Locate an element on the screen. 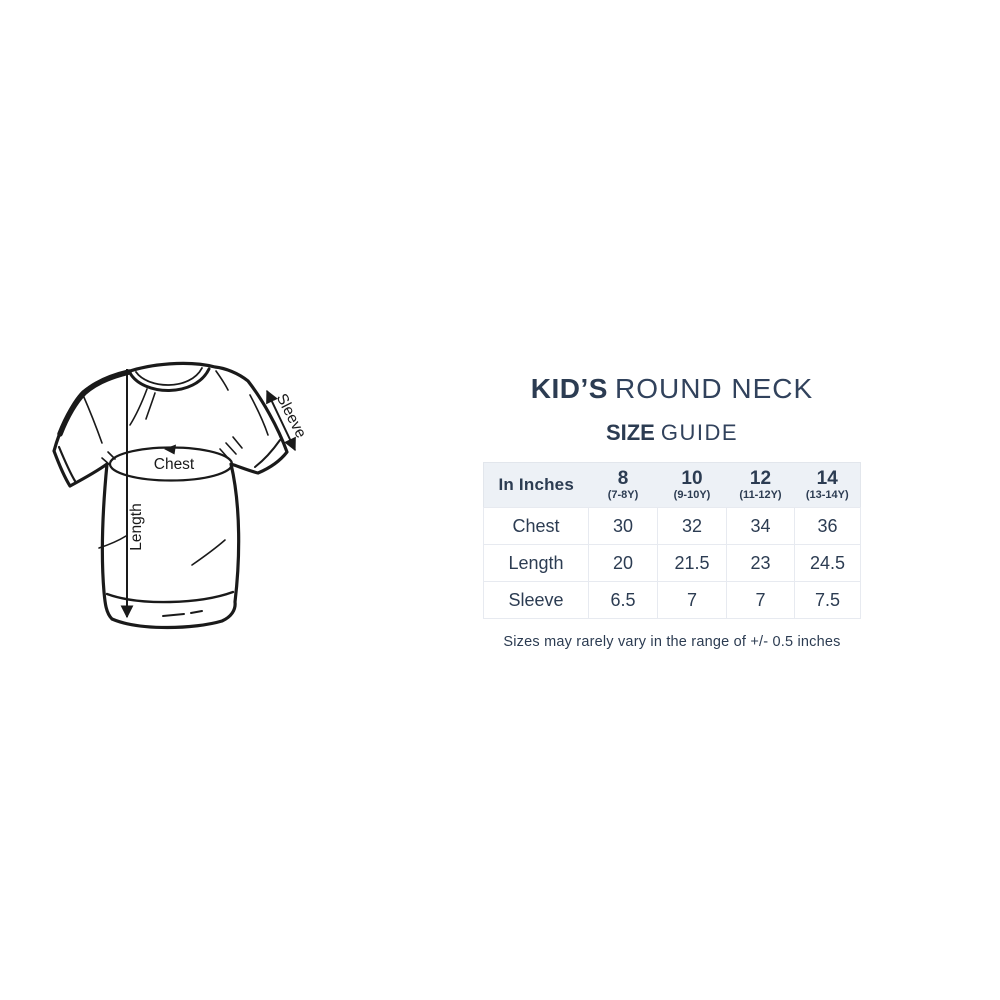 The height and width of the screenshot is (1000, 1000). size-value: 23 is located at coordinates (760, 563).